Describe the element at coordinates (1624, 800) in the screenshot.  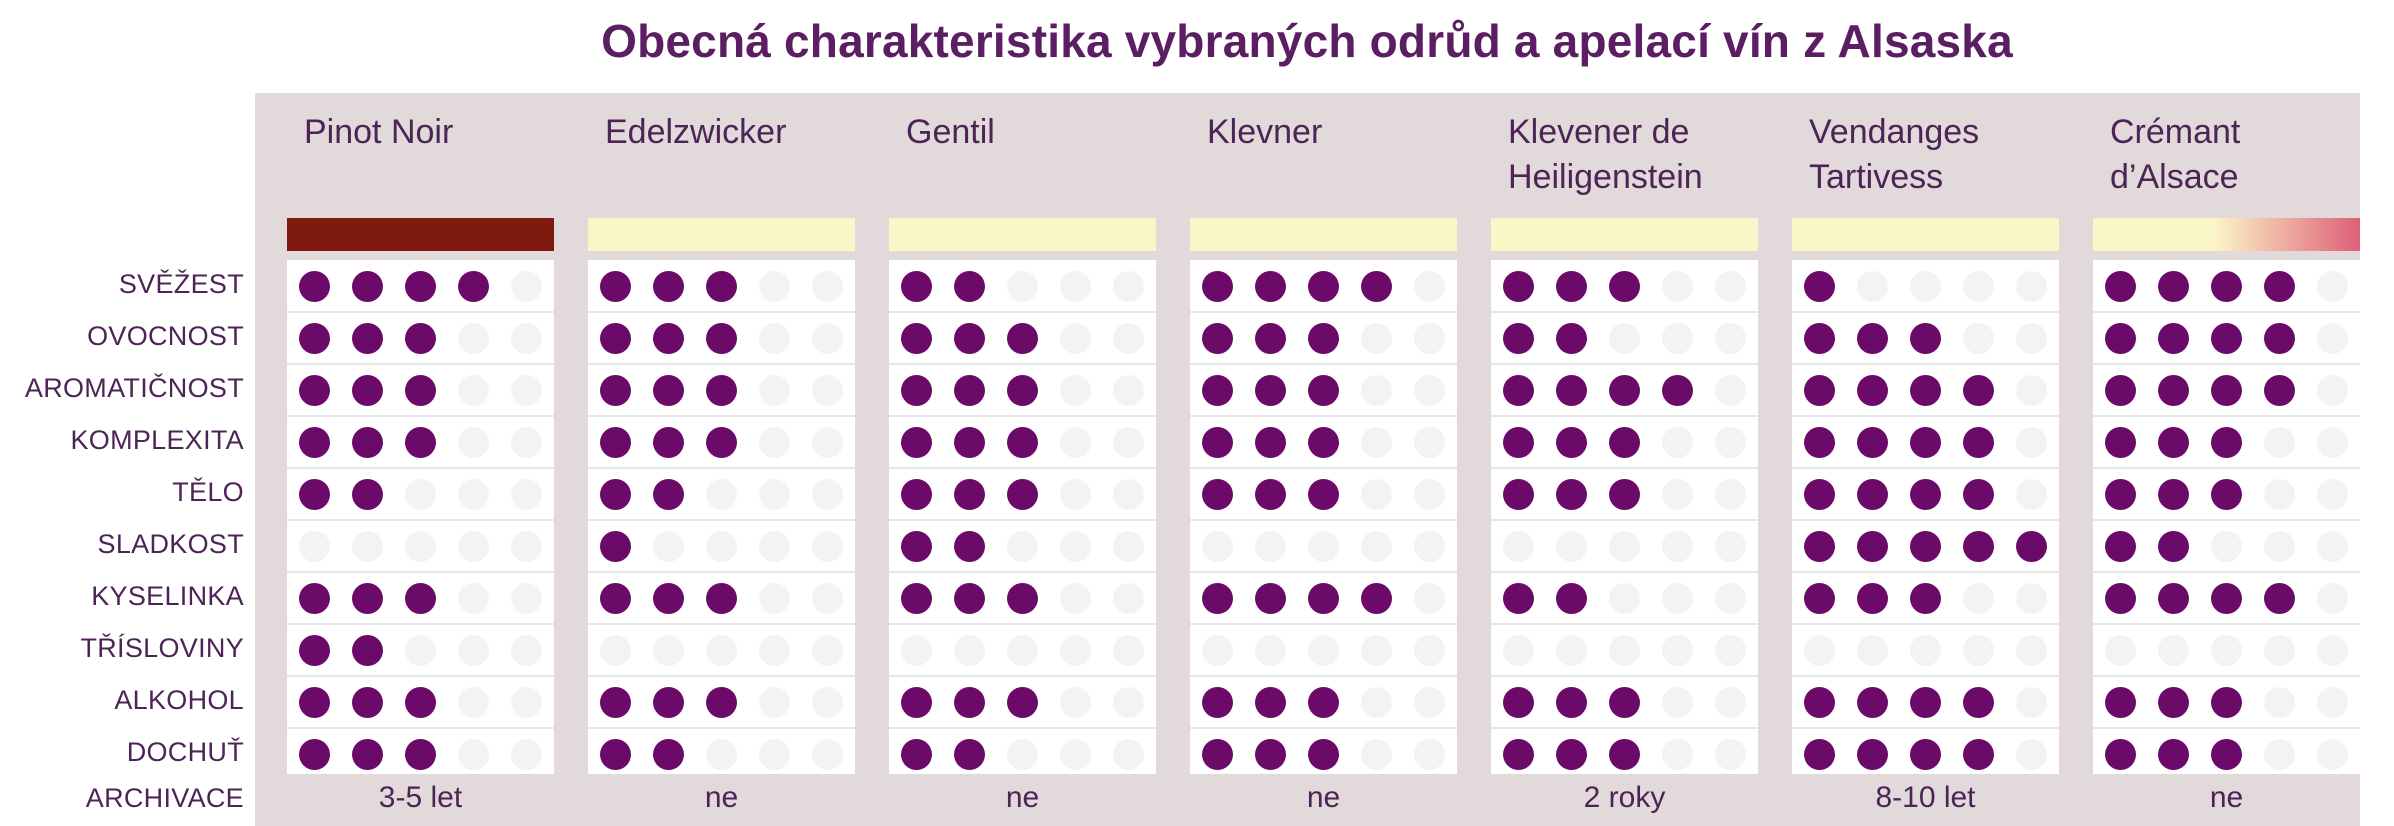
I see `archive-value: 2 roky` at that location.